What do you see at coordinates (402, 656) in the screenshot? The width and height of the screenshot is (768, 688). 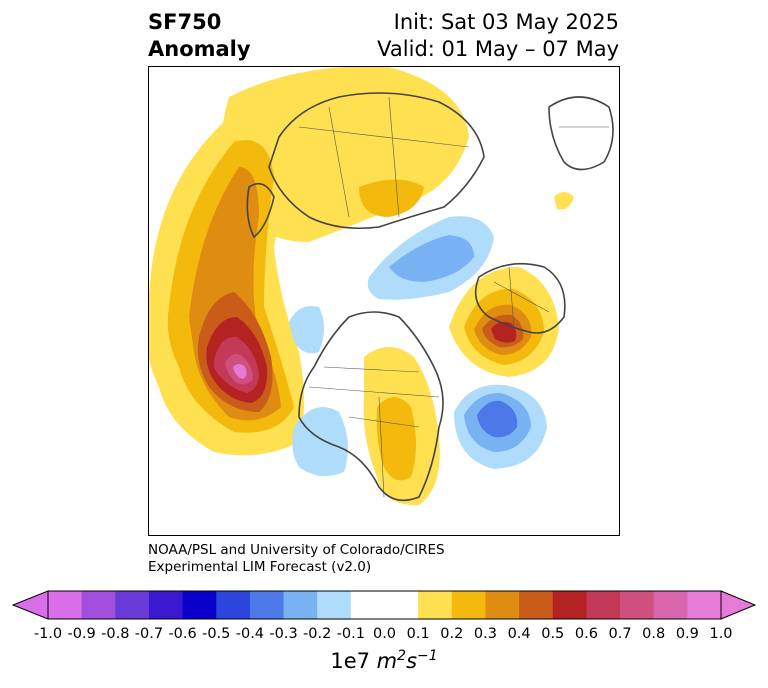 I see `units-m-exp: 2` at bounding box center [402, 656].